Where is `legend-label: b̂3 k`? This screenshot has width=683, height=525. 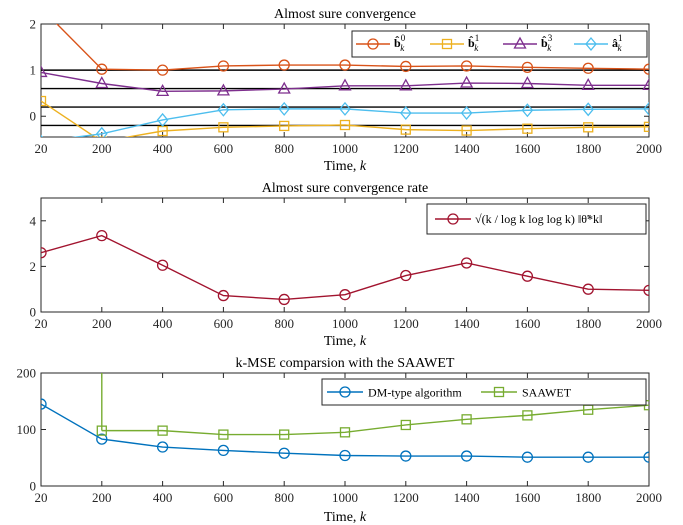
legend-label: b̂3 k is located at coordinates (547, 43).